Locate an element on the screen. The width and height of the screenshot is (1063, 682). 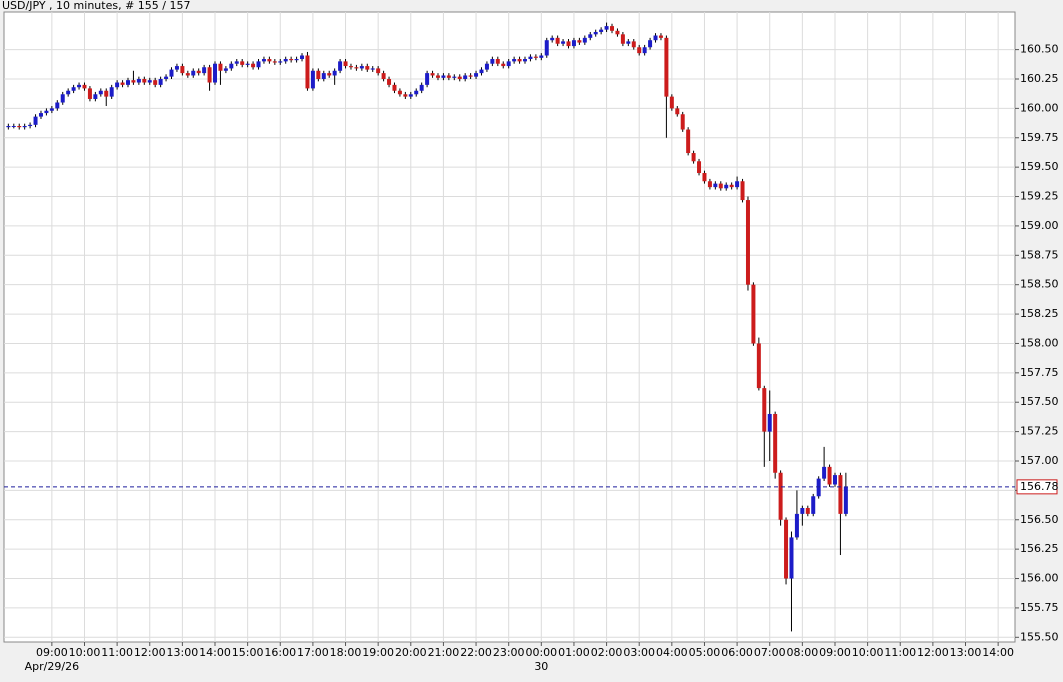
y-tick-label: 157.00 is located at coordinates (1039, 460).